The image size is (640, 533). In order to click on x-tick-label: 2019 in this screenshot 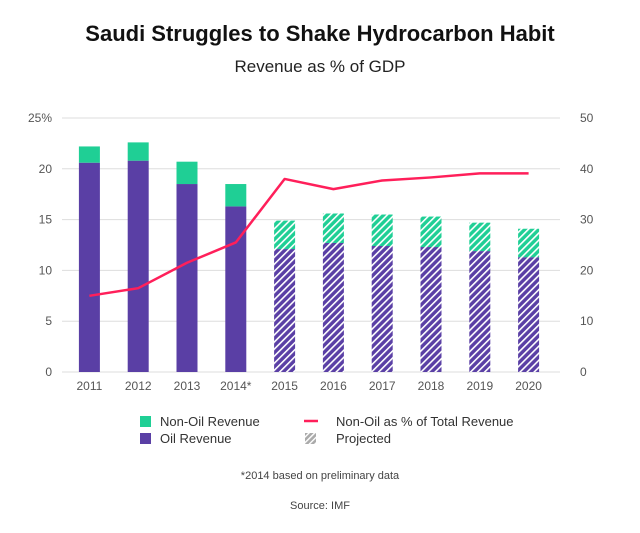, I will do `click(479, 386)`.